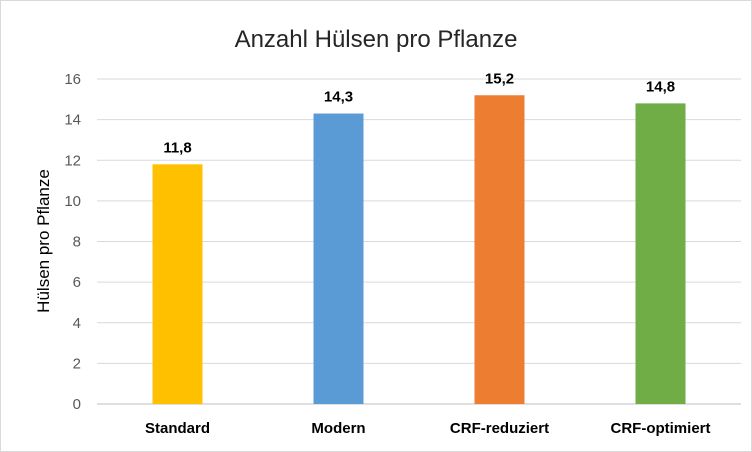  I want to click on y-tick-label: 8, so click(77, 242).